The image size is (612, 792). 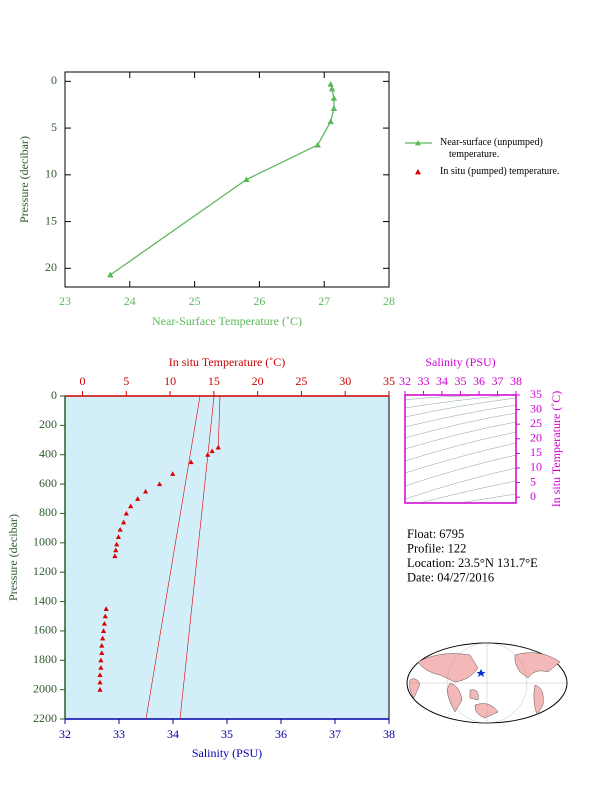 What do you see at coordinates (345, 381) in the screenshot?
I see `x-tick-label: 30` at bounding box center [345, 381].